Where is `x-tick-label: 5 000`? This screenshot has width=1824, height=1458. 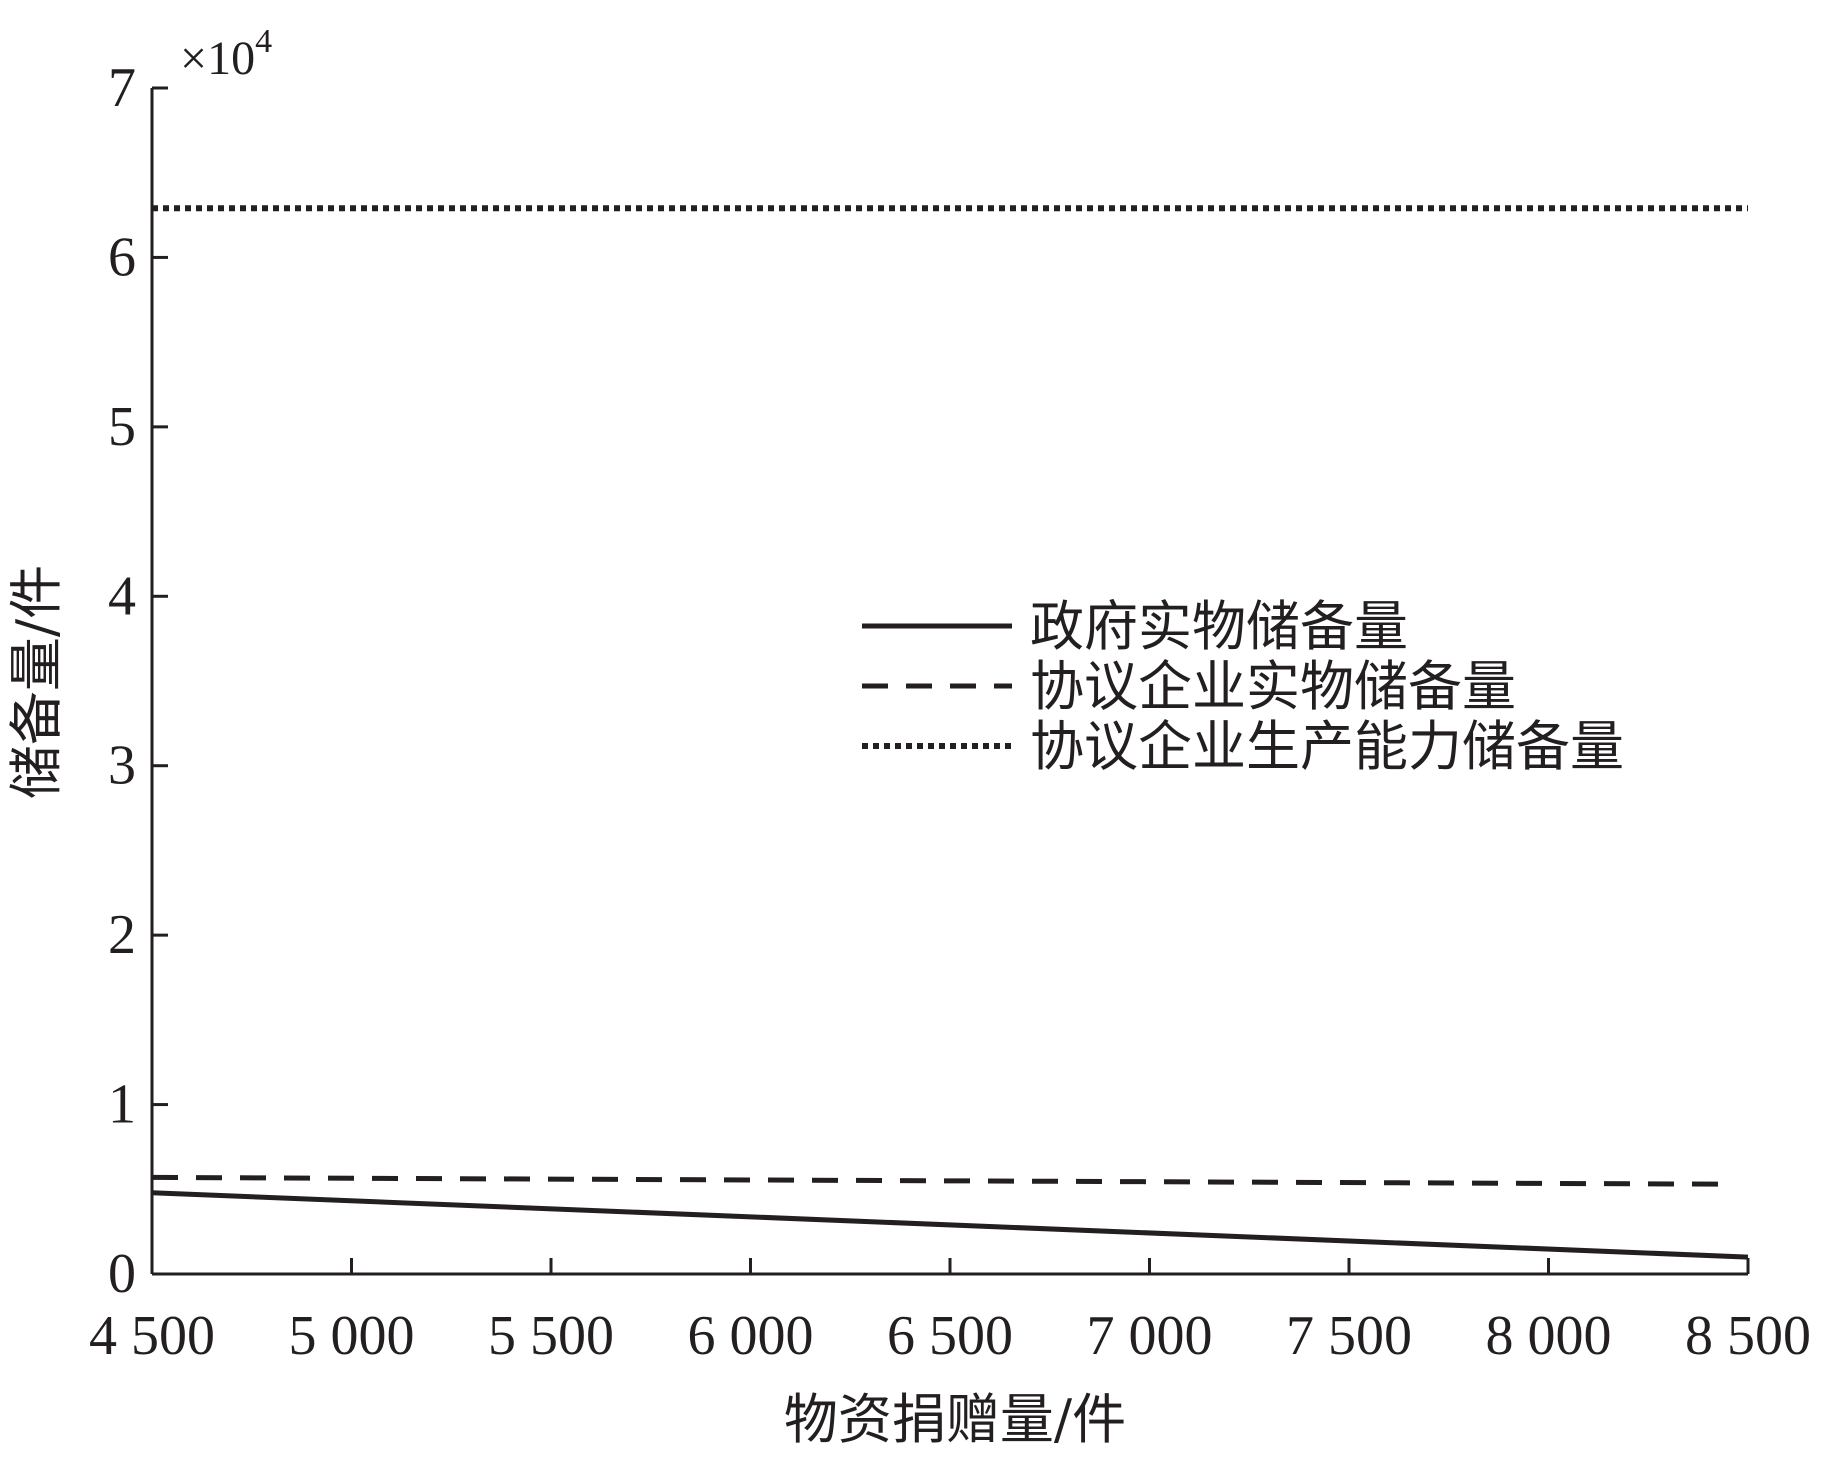
x-tick-label: 5 000 is located at coordinates (352, 1336).